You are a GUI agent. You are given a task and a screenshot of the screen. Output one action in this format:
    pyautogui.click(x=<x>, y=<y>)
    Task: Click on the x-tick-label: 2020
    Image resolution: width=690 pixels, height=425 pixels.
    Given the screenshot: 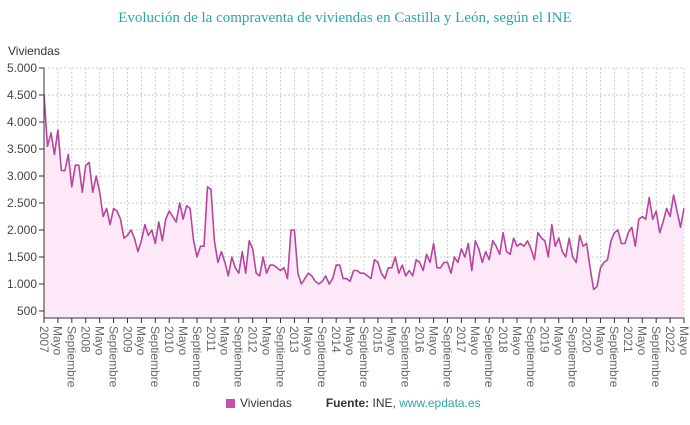 What is the action you would take?
    pyautogui.click(x=586, y=339)
    